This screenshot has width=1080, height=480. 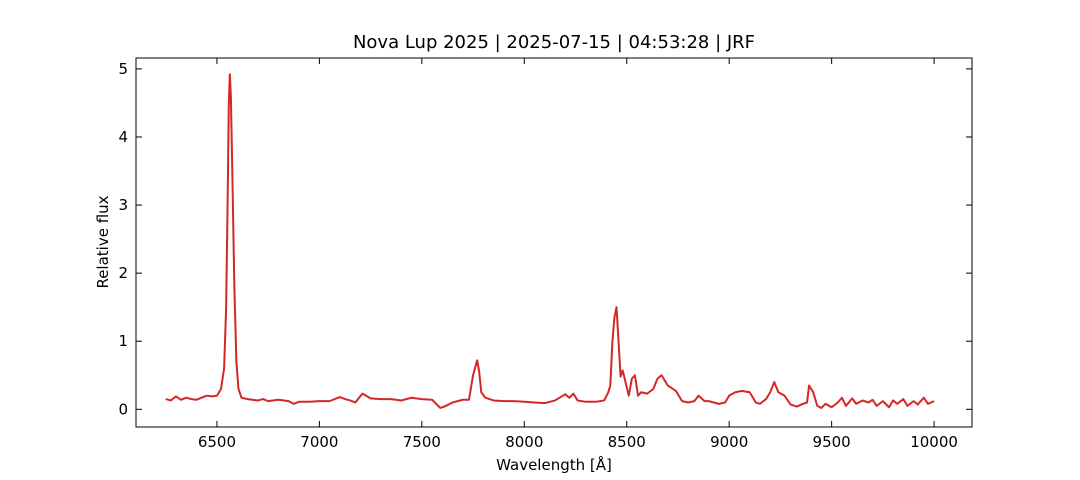 I want to click on x-tick-label: 9500, so click(x=832, y=442).